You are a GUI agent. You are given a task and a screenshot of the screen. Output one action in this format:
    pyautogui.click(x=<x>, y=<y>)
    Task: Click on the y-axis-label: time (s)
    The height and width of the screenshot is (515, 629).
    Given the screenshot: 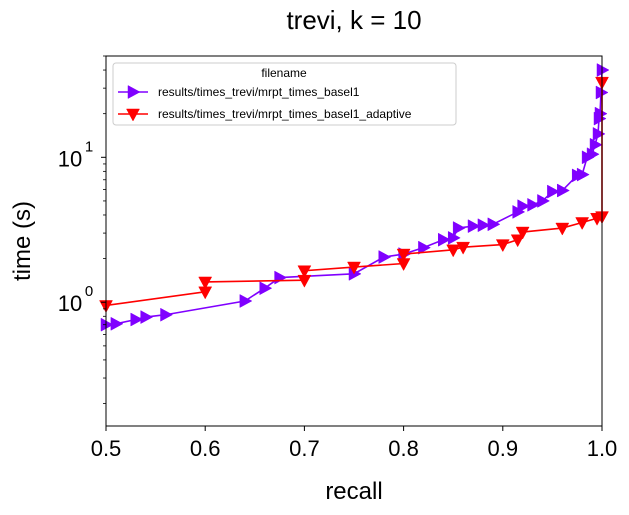 What is the action you would take?
    pyautogui.click(x=22, y=241)
    